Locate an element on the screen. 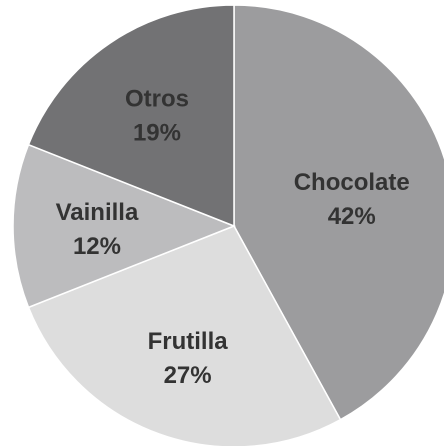 The height and width of the screenshot is (446, 444). pie-label-value: 42% is located at coordinates (352, 216).